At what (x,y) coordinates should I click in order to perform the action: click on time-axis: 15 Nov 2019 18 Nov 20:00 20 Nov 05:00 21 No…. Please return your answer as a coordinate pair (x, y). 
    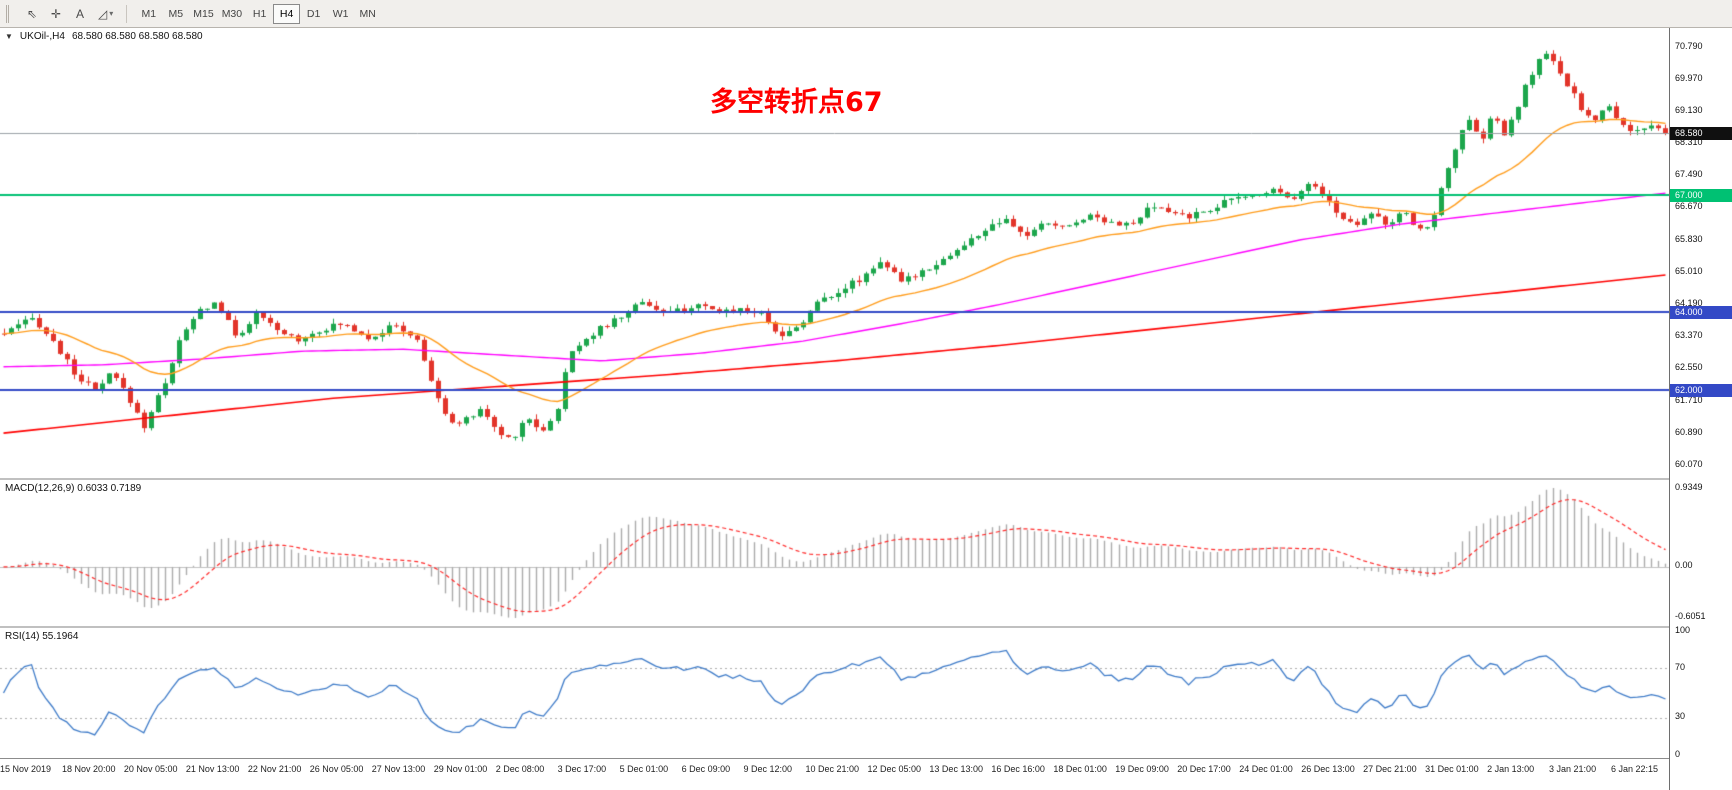
    Looking at the image, I should click on (834, 774).